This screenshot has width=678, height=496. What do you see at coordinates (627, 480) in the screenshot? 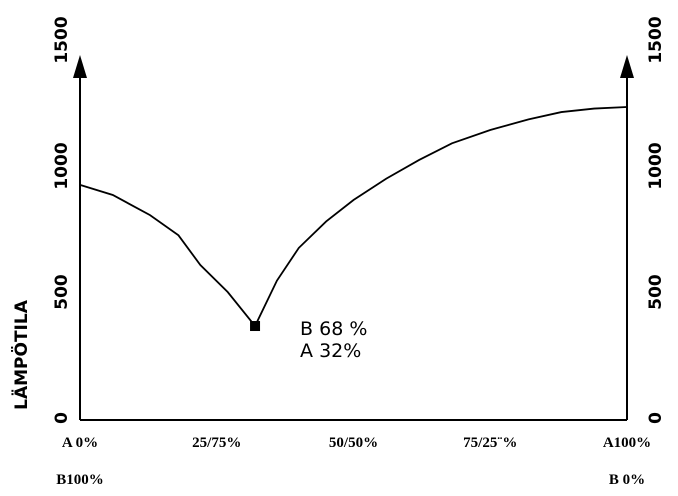
I see `x-tick-label-b: B 0%` at bounding box center [627, 480].